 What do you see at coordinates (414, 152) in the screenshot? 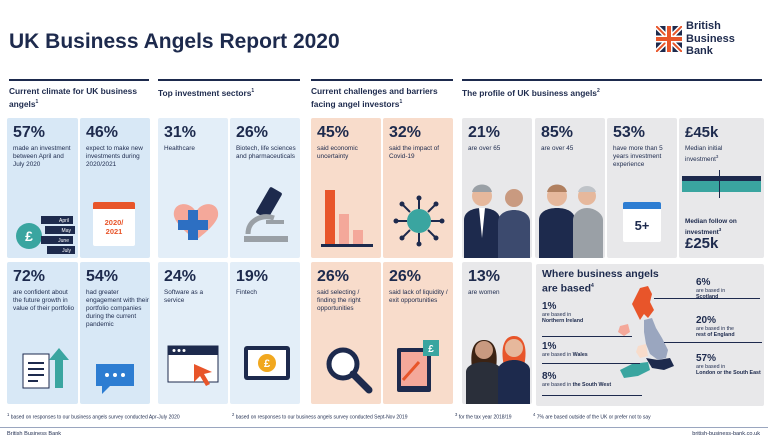
I see `stat-desc: said the impact of Covid-19` at bounding box center [414, 152].